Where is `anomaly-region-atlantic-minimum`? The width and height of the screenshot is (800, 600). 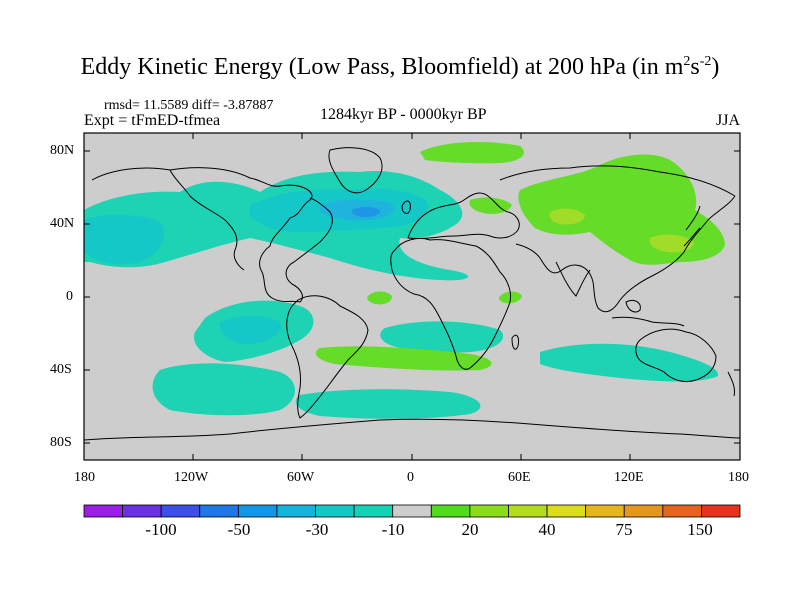
anomaly-region-atlantic-minimum is located at coordinates (366, 212).